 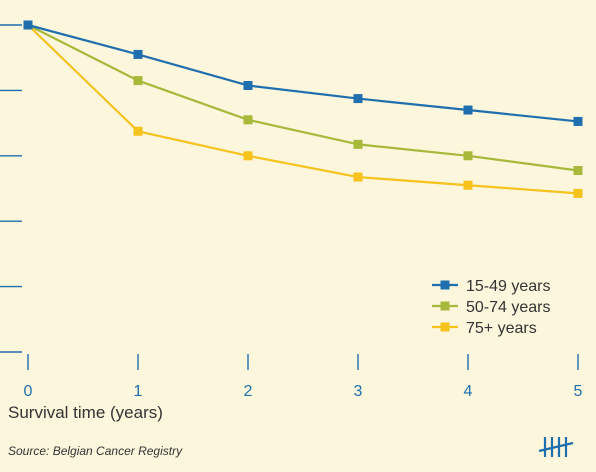 What do you see at coordinates (358, 391) in the screenshot?
I see `x-tick-label: 3` at bounding box center [358, 391].